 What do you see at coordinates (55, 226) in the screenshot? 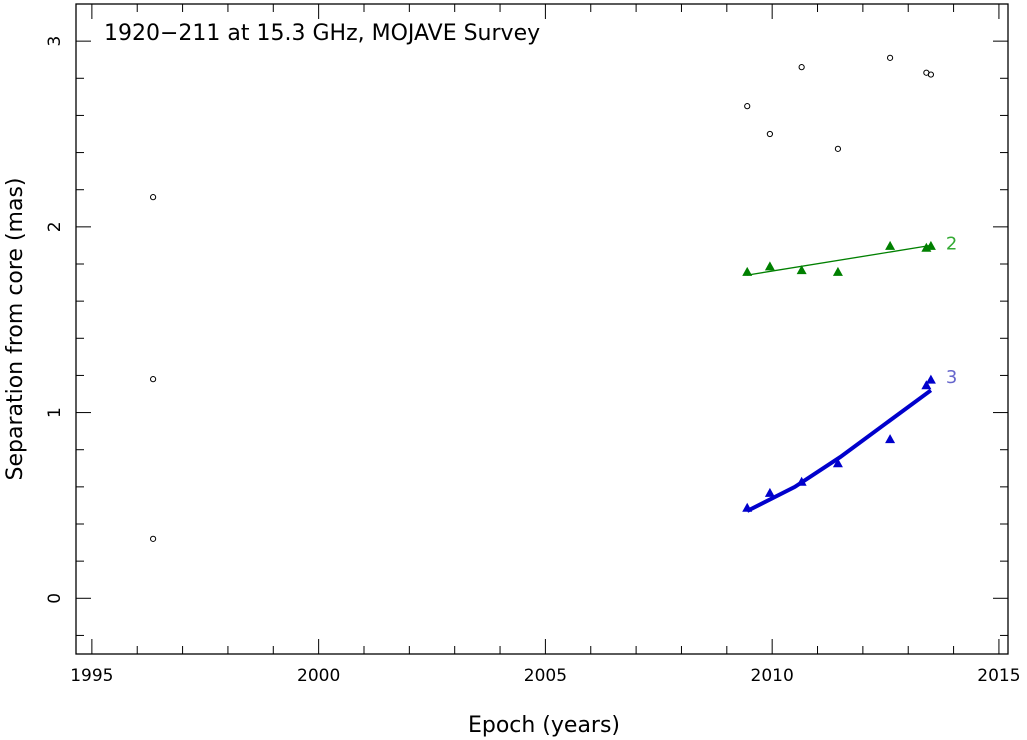
I see `y-tick-label: 2` at bounding box center [55, 226].